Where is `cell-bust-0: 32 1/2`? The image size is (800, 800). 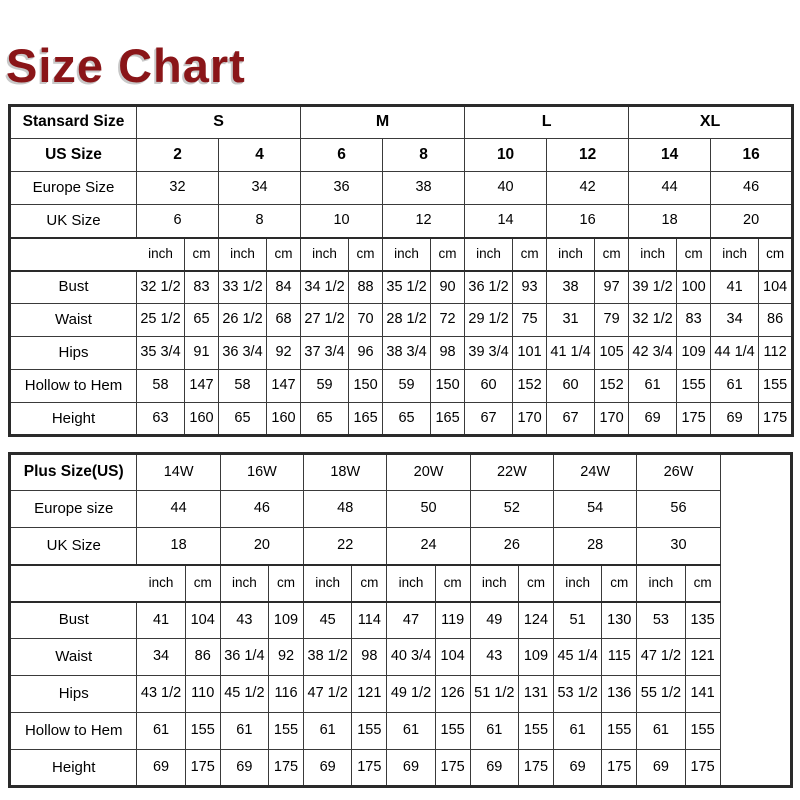
cell-bust-0: 32 1/2 is located at coordinates (160, 286).